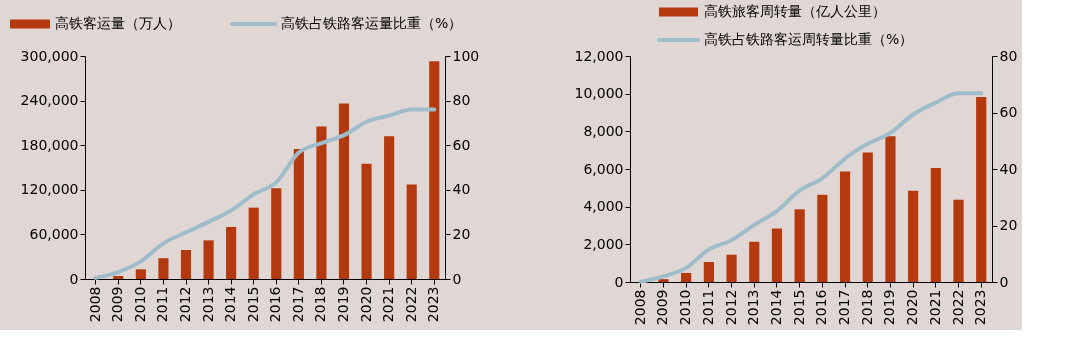  What do you see at coordinates (49, 100) in the screenshot?
I see `y-tick-label: 240,000` at bounding box center [49, 100].